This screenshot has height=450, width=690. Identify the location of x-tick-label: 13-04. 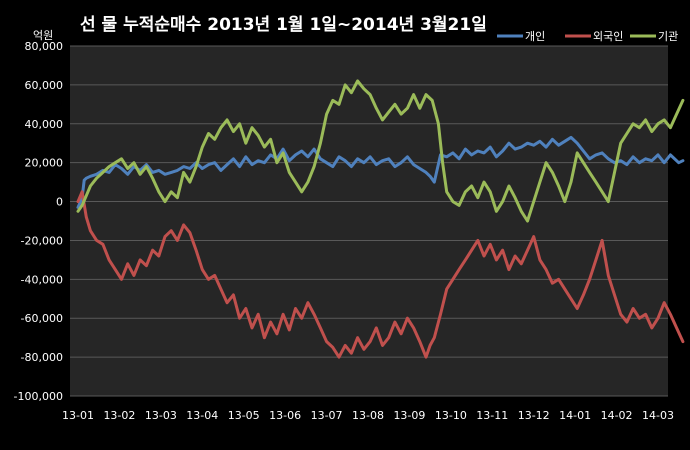
(202, 415).